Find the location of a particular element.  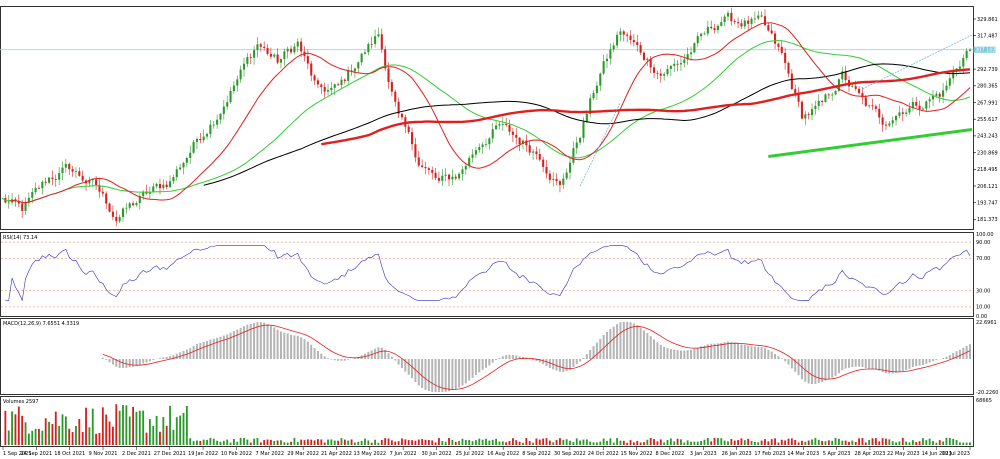

projection-line is located at coordinates (917, 62).